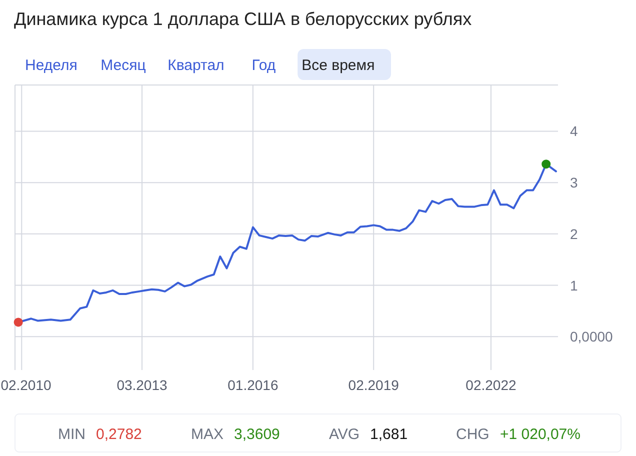 The width and height of the screenshot is (636, 456). What do you see at coordinates (592, 336) in the screenshot?
I see `y-tick-label: 0,0000` at bounding box center [592, 336].